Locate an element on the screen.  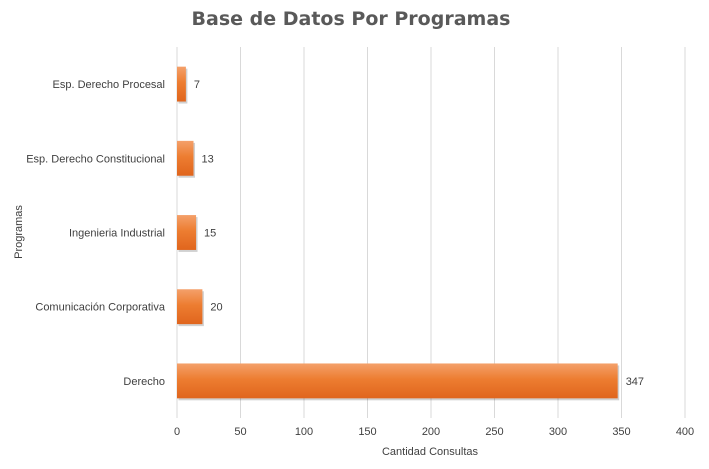
x-tick-label: 50 is located at coordinates (240, 432).